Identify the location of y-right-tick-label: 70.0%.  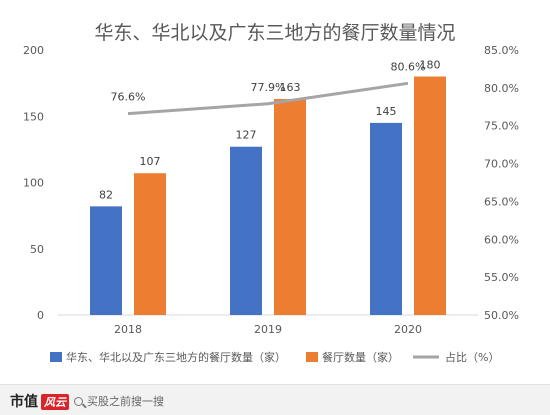
(501, 164).